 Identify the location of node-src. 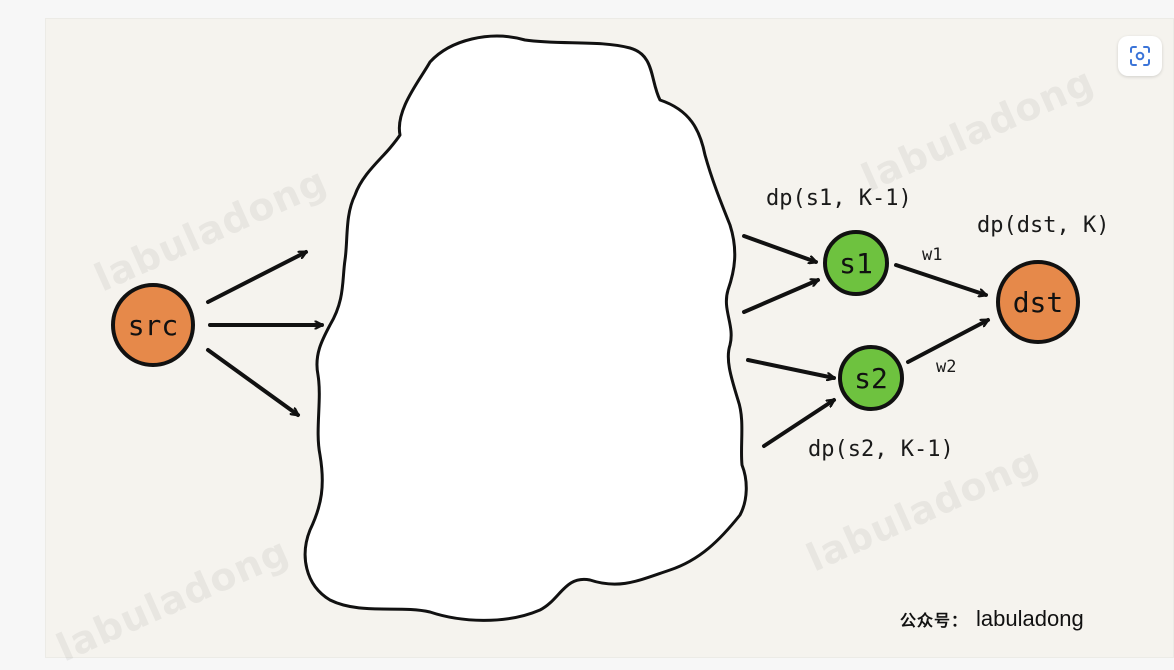
(153, 325).